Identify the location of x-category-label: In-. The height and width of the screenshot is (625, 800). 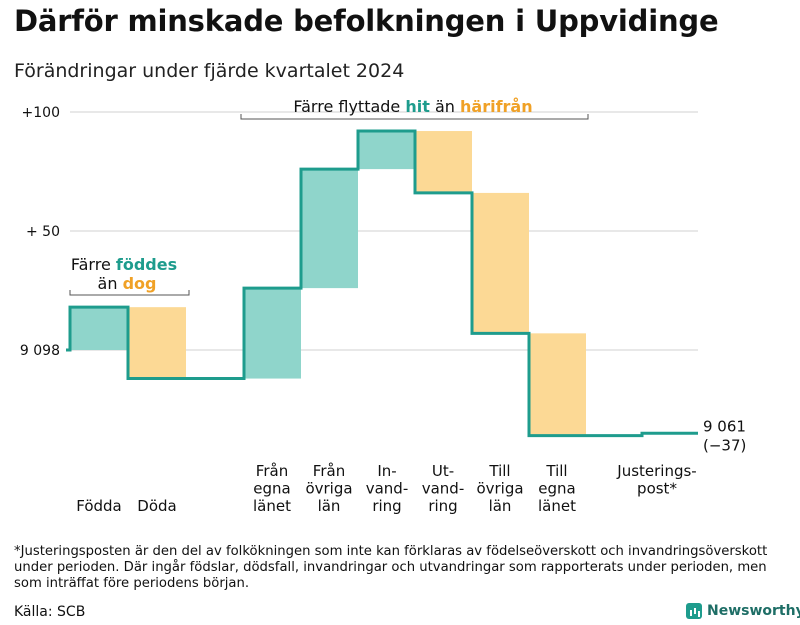
(386, 471).